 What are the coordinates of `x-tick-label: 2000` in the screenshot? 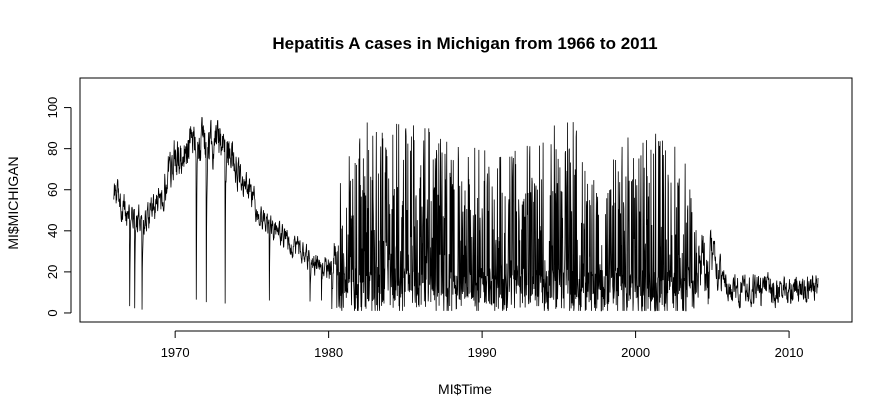 It's located at (635, 352).